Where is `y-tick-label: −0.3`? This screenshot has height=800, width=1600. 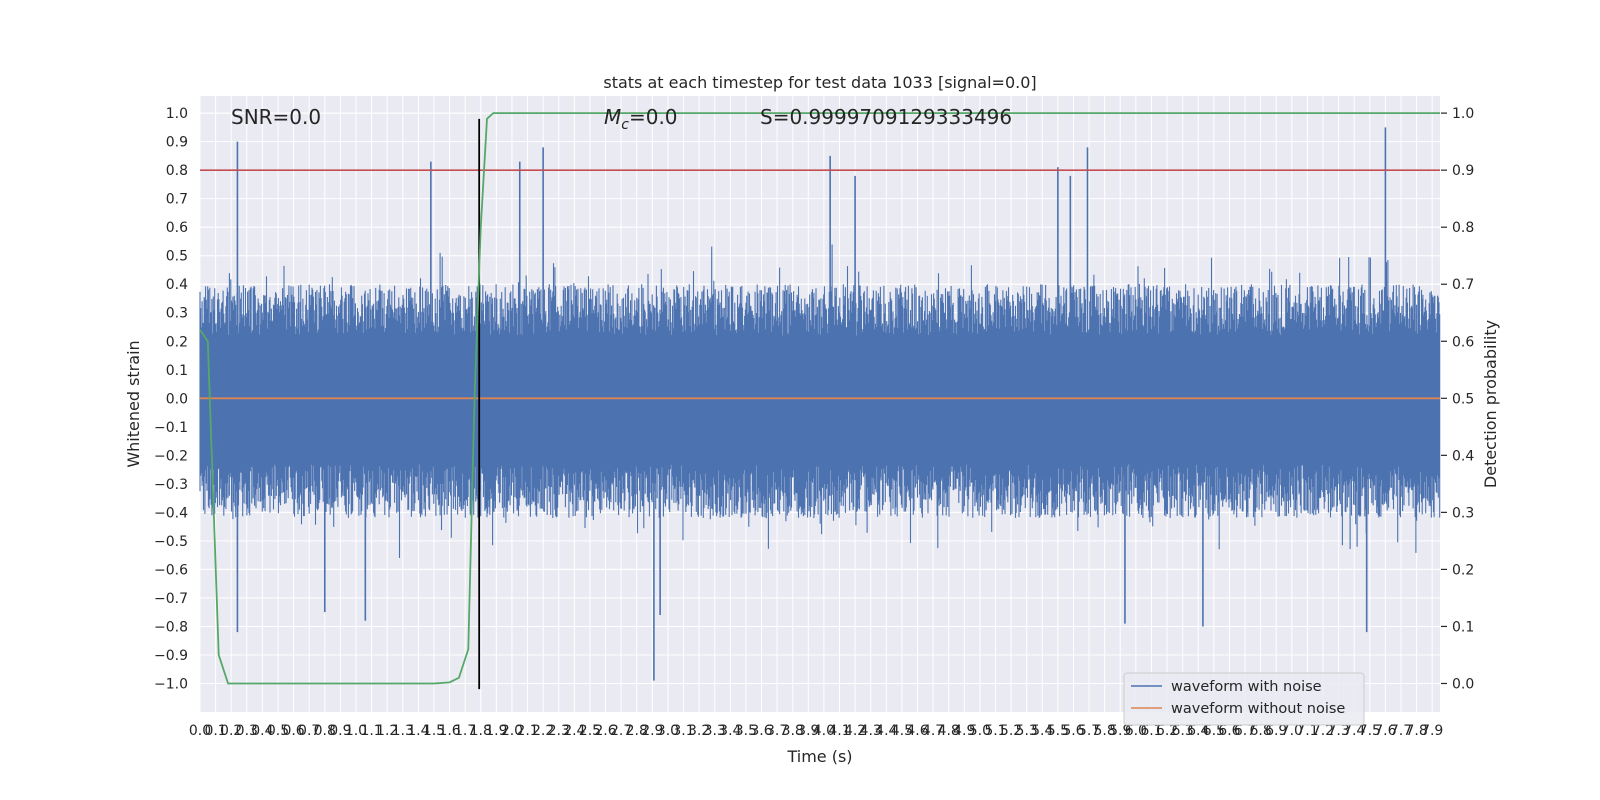 y-tick-label: −0.3 is located at coordinates (171, 485).